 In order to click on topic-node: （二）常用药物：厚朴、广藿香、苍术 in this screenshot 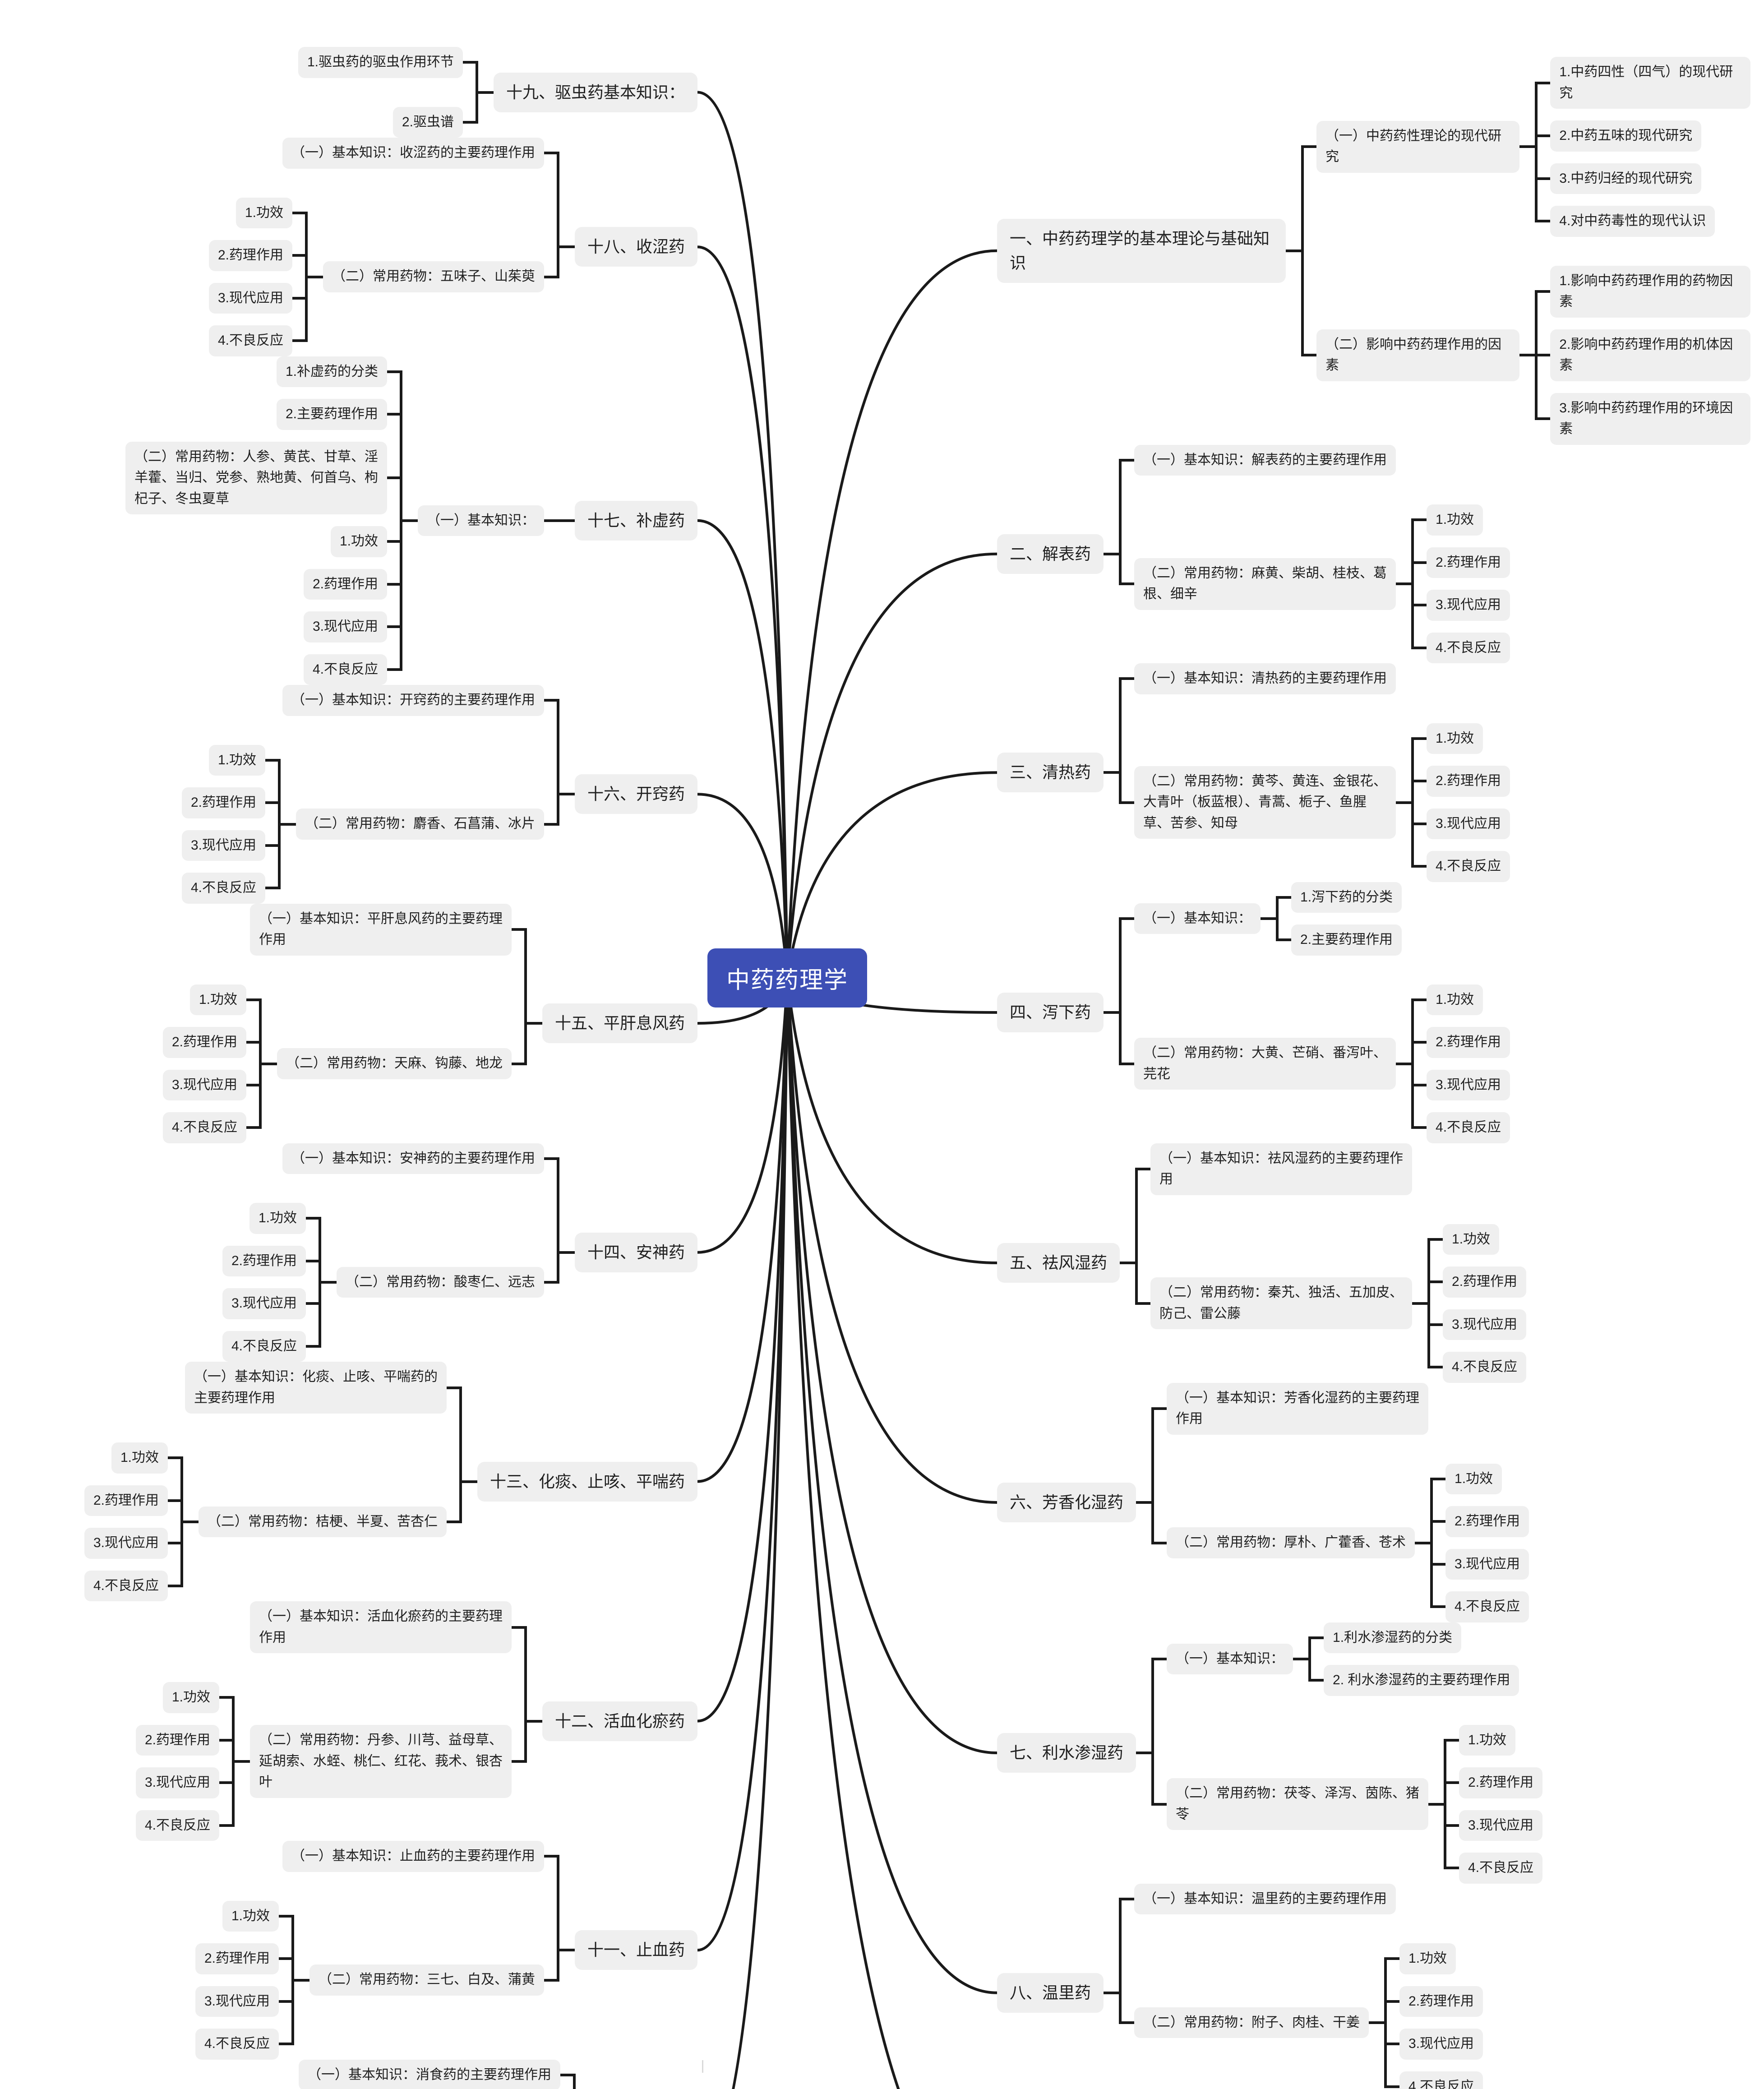, I will do `click(1291, 1543)`.